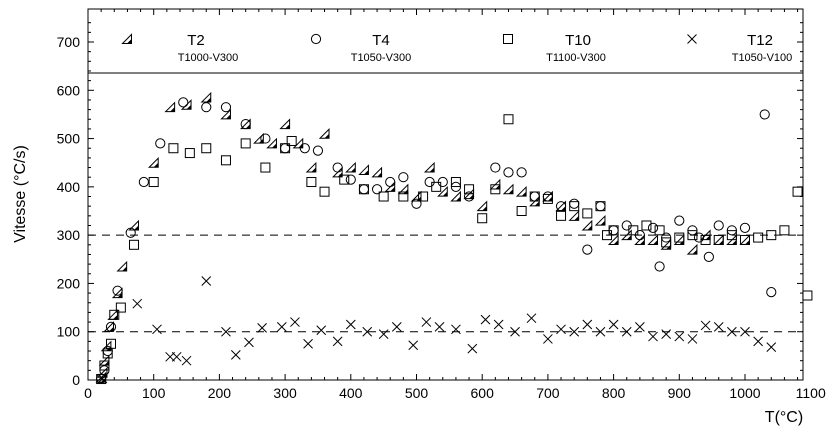 This screenshot has width=830, height=428. Describe the element at coordinates (69, 211) in the screenshot. I see `y-tick-labels: 0 100 200 300 400 500 600 700` at that location.